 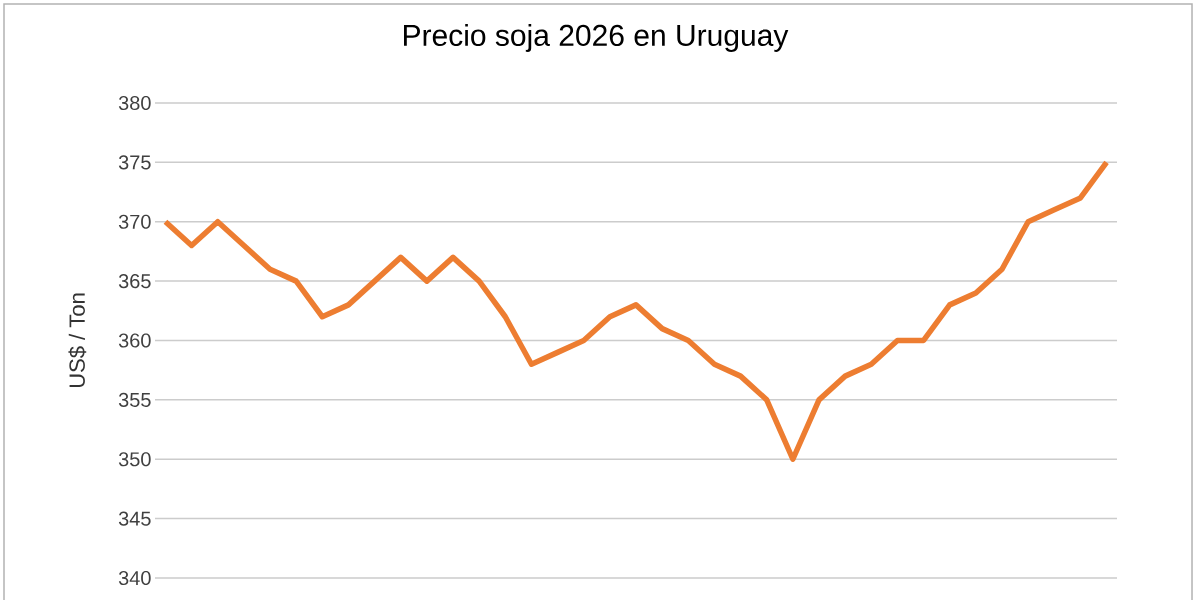 I want to click on y-tick-label: 360, so click(x=134, y=340).